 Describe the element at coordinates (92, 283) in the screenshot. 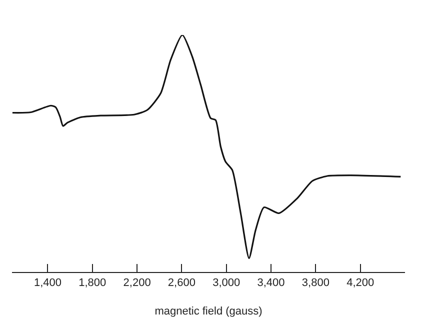

I see `x-tick-label: 1,800` at that location.